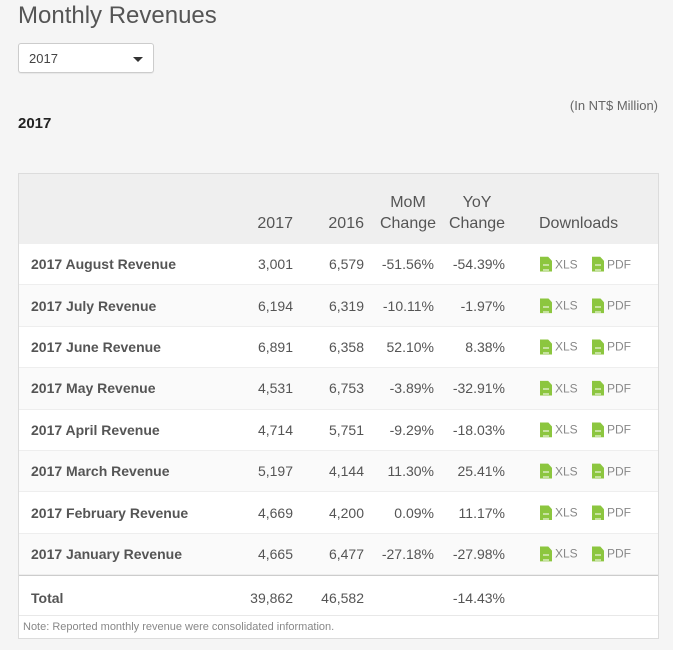  I want to click on row-yoy-change: -54.39%, so click(478, 264).